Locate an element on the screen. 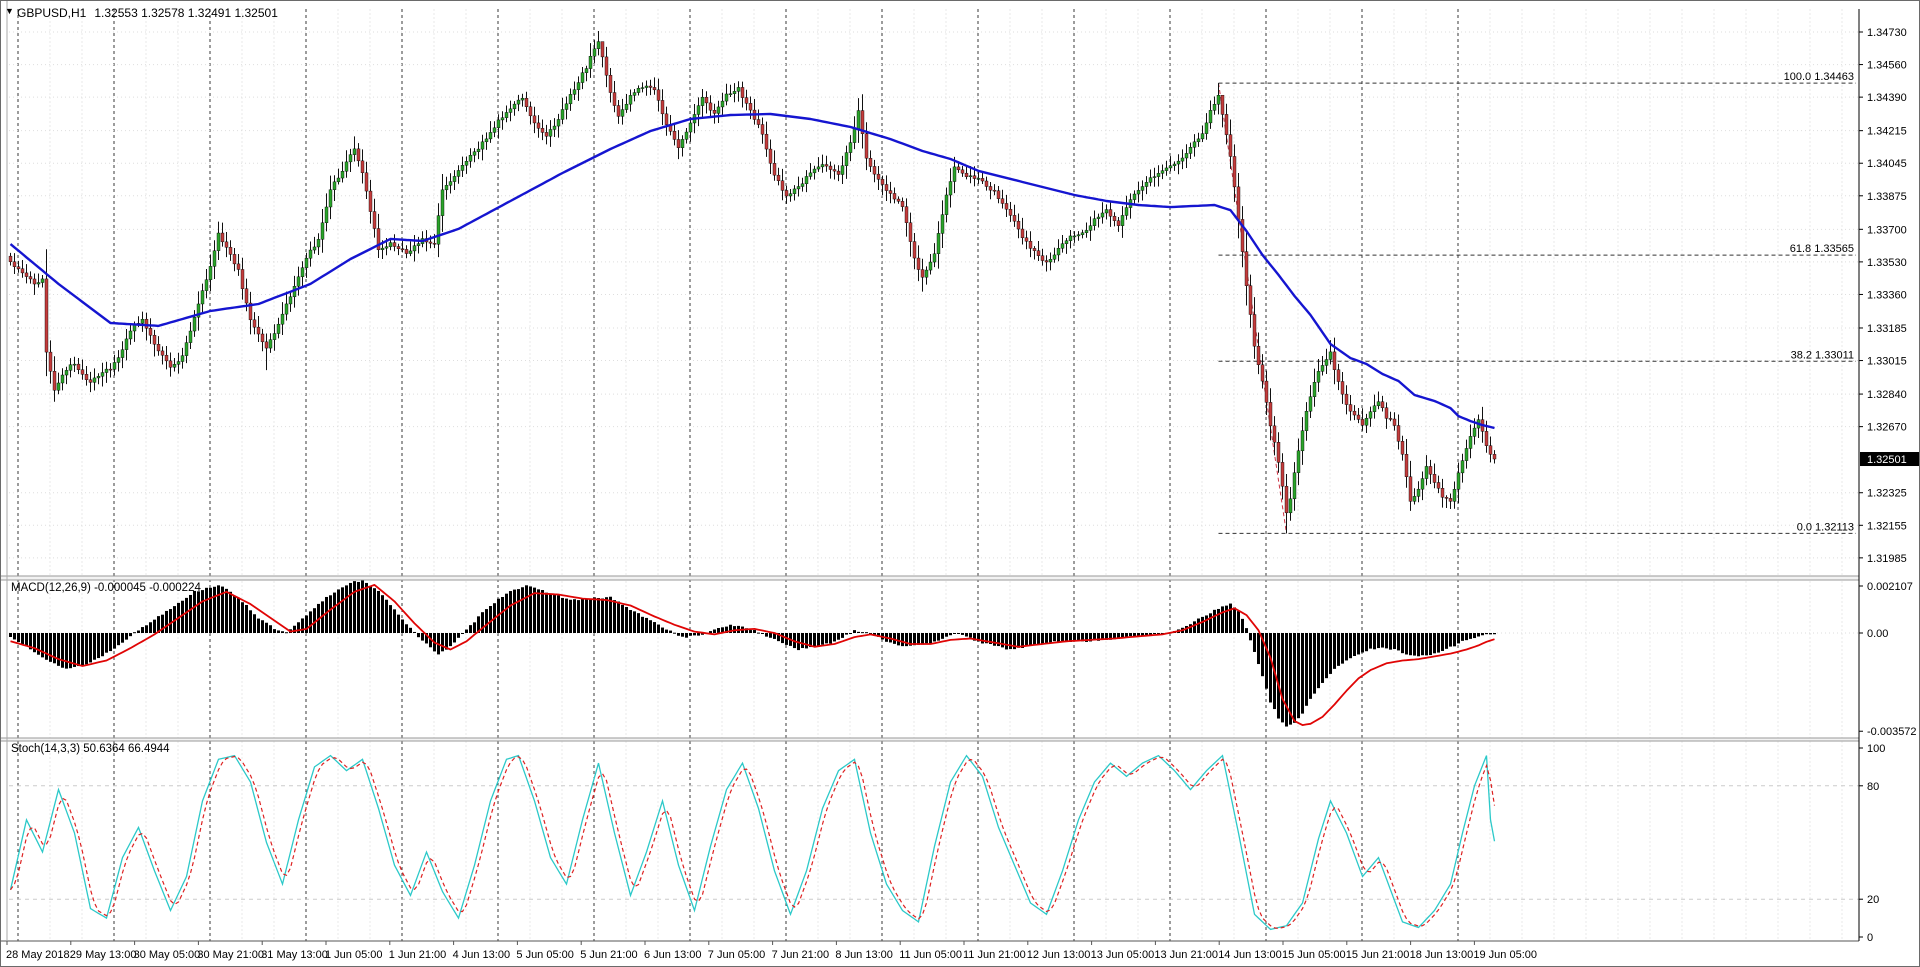  axis-tick-label: 1.32325 is located at coordinates (1887, 494).